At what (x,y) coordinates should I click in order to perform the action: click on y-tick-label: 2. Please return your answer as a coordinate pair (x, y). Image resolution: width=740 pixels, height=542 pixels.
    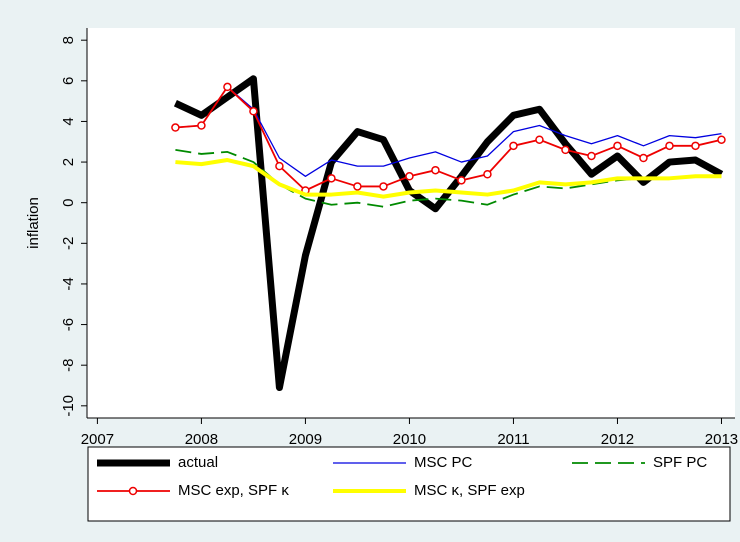
    Looking at the image, I should click on (68, 162).